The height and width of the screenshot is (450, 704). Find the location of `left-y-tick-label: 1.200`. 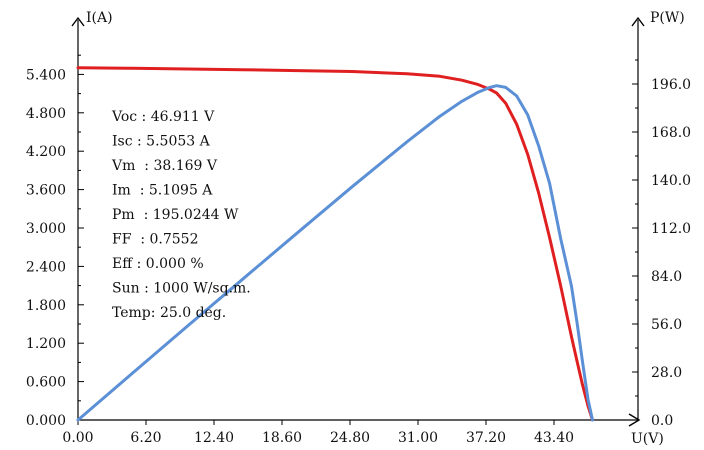

left-y-tick-label: 1.200 is located at coordinates (46, 344).